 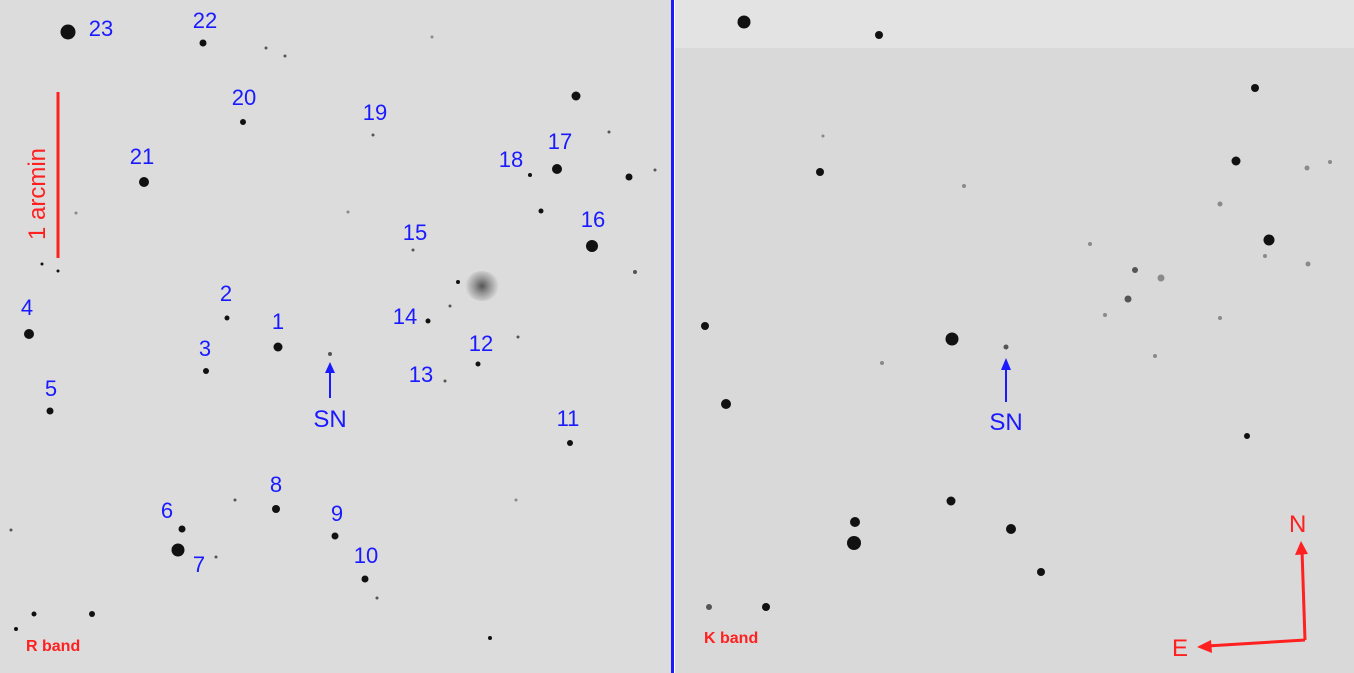 I want to click on star-label-9: 9, so click(x=337, y=513).